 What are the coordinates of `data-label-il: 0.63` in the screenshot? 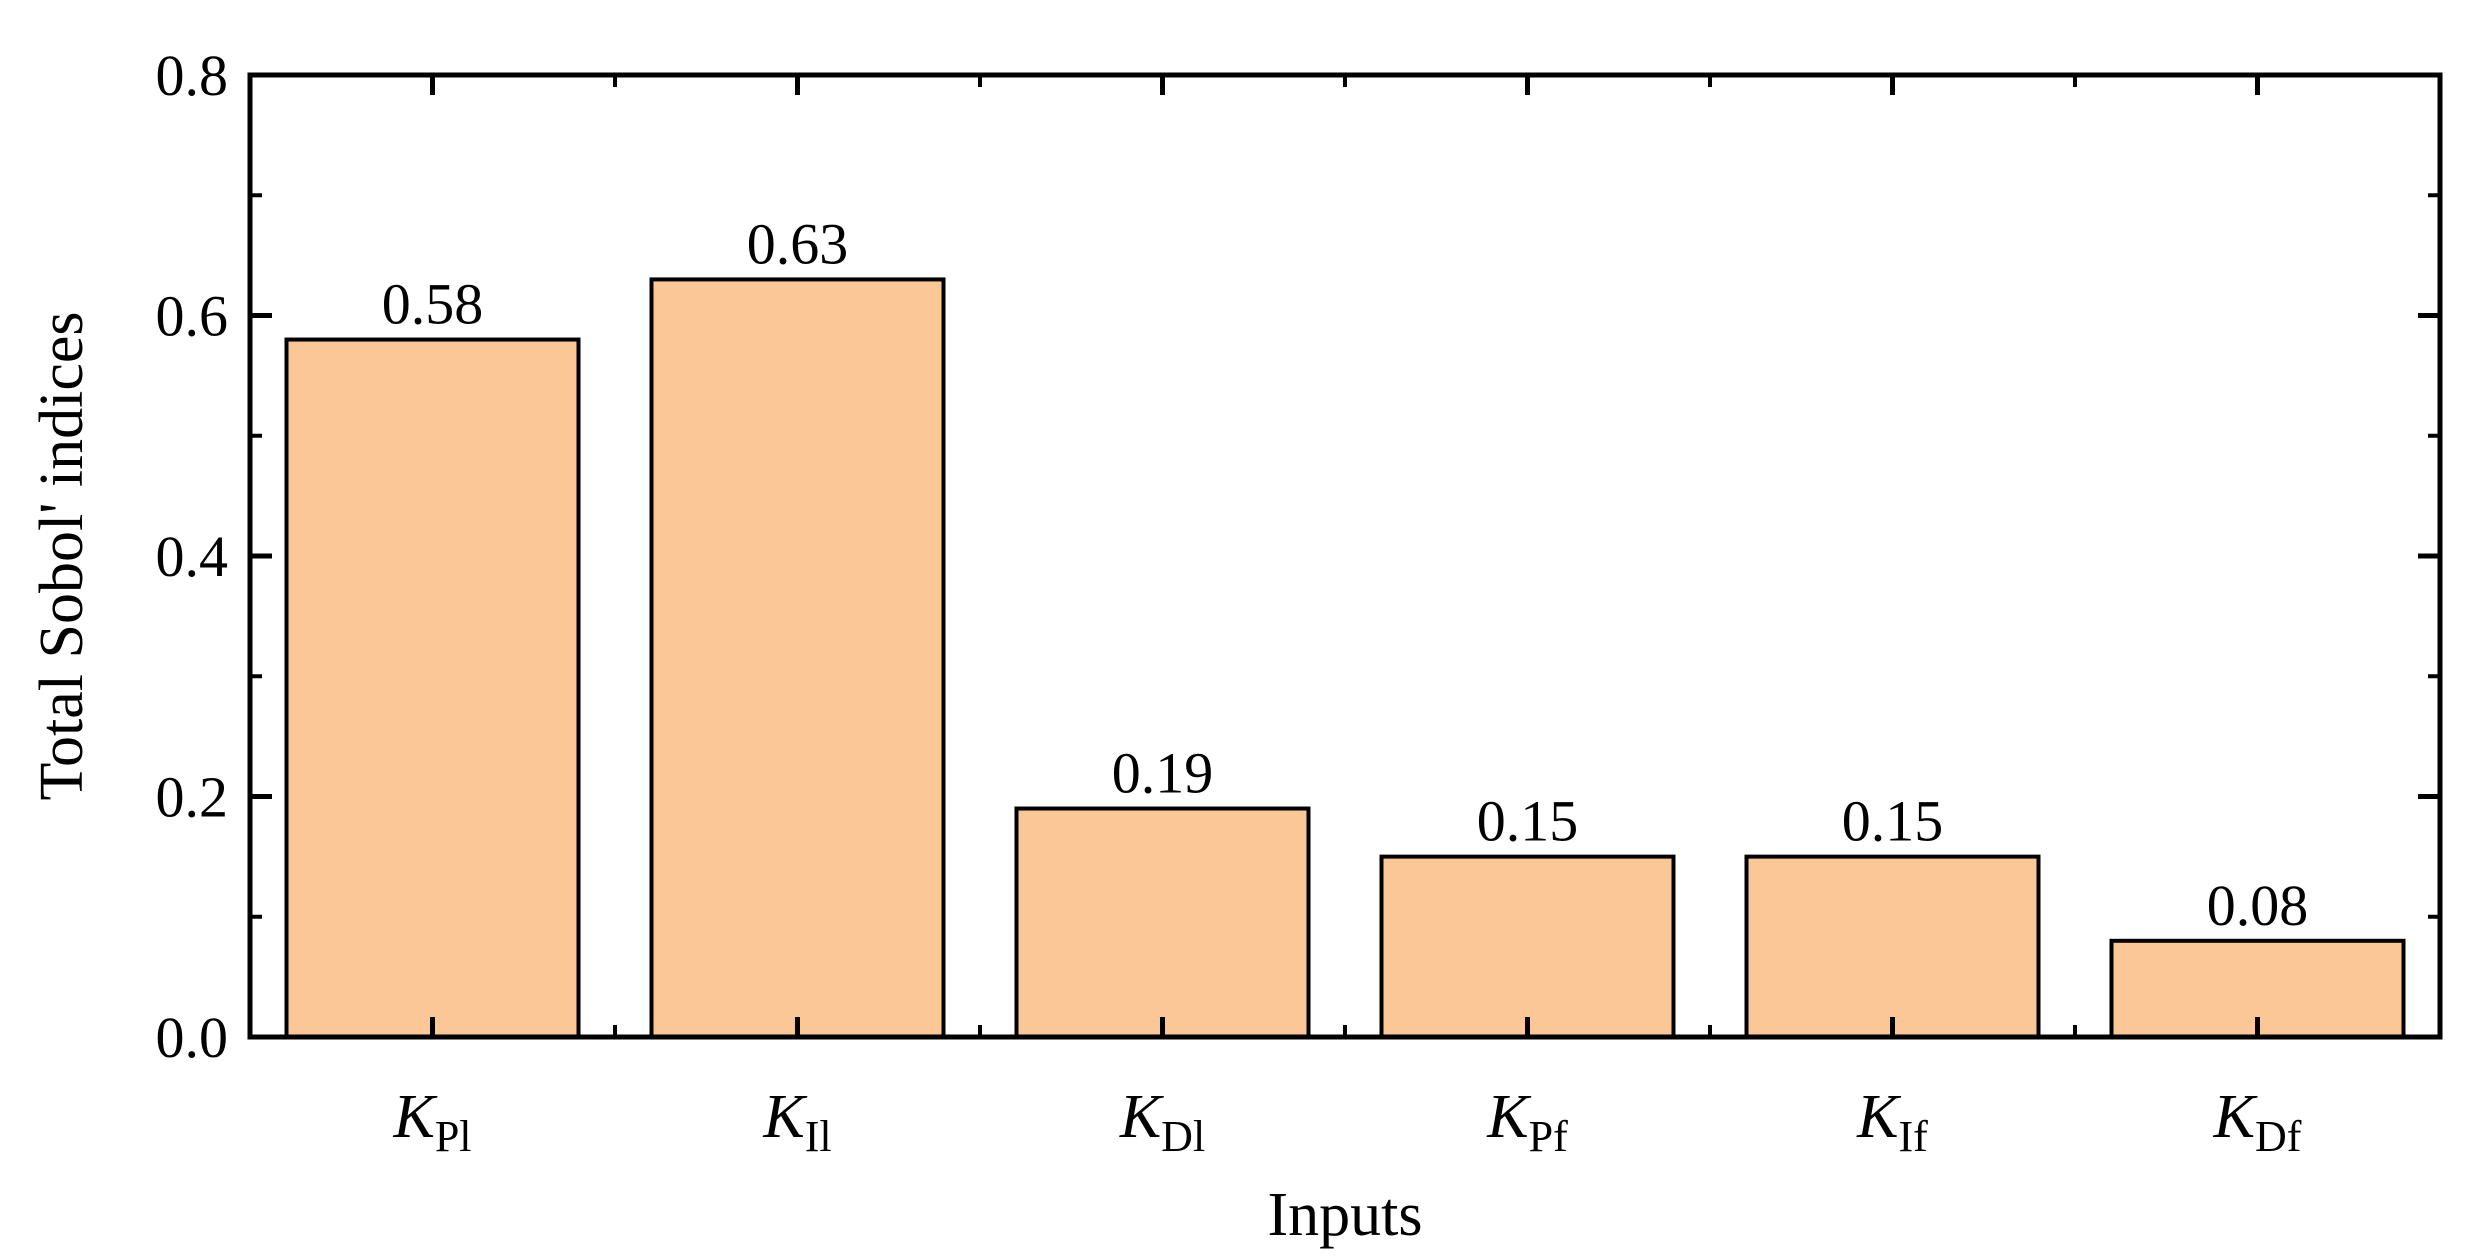 It's located at (798, 243).